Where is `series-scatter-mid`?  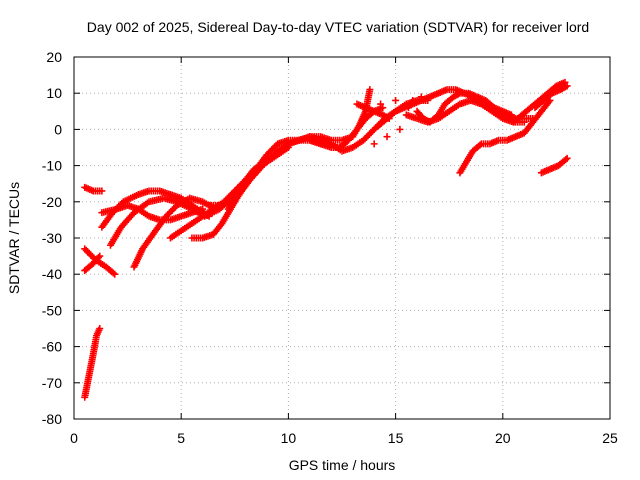 series-scatter-mid is located at coordinates (397, 120).